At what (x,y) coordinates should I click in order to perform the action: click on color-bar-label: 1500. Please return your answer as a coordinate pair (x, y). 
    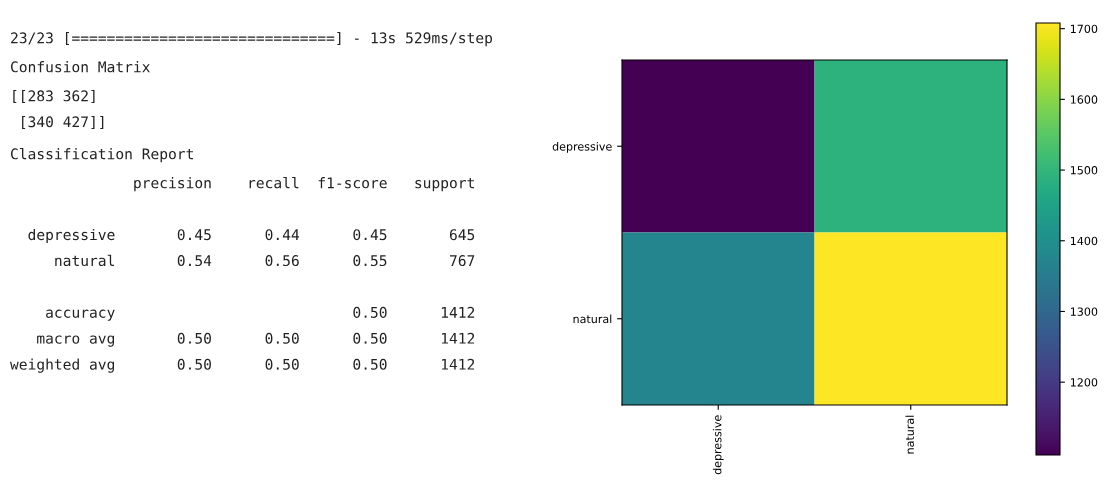
    Looking at the image, I should click on (1084, 170).